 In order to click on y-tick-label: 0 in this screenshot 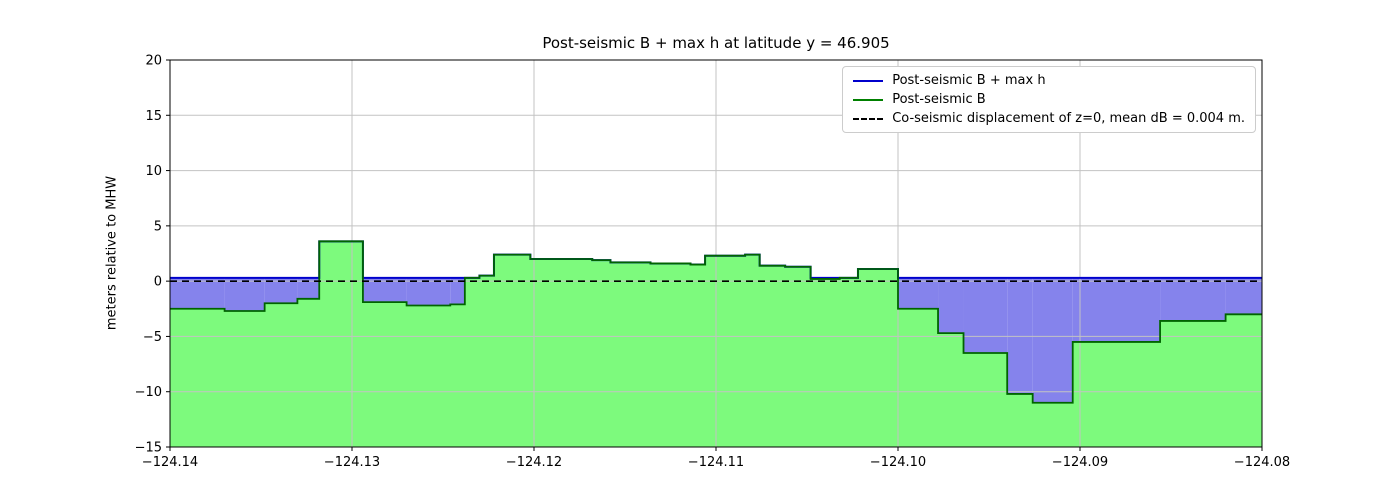, I will do `click(158, 282)`.